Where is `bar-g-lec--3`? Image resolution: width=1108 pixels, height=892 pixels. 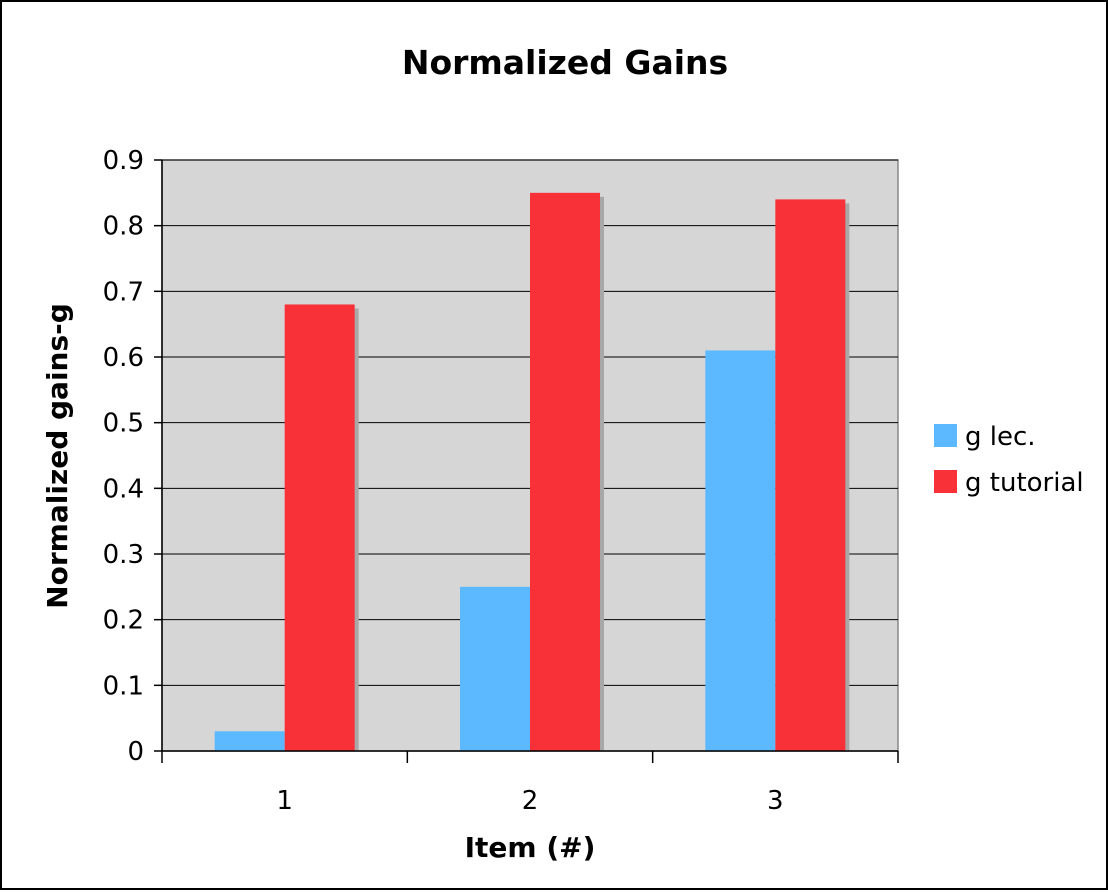 bar-g-lec--3 is located at coordinates (740, 550).